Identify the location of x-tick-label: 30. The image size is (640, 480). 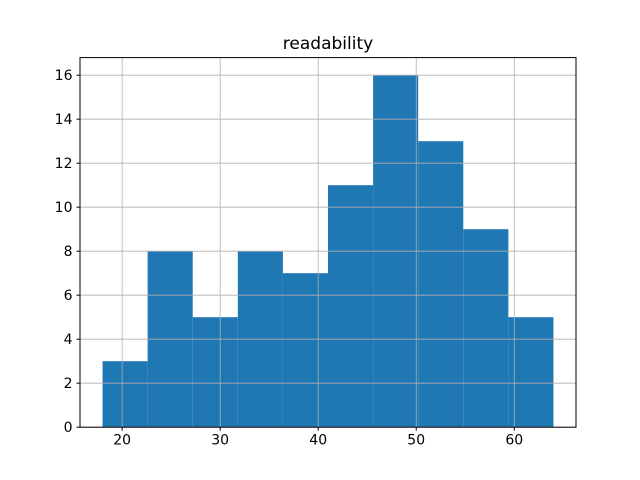
(220, 441).